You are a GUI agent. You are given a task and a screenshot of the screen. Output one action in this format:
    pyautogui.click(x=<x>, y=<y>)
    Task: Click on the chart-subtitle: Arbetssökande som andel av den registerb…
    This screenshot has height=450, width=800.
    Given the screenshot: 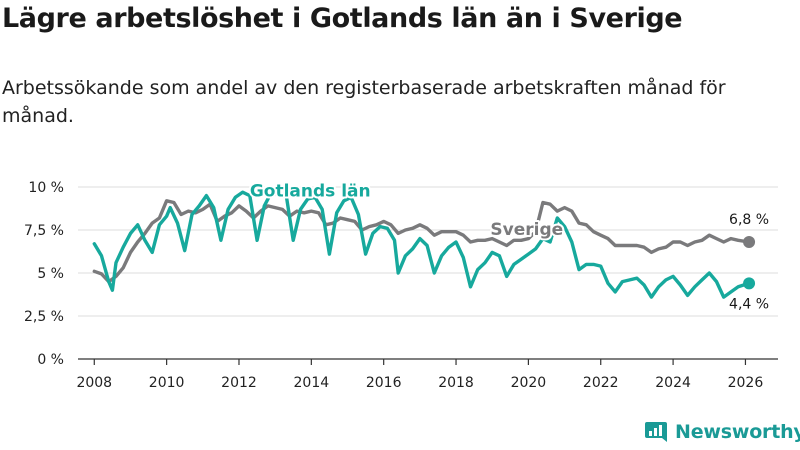 What is the action you would take?
    pyautogui.click(x=364, y=102)
    